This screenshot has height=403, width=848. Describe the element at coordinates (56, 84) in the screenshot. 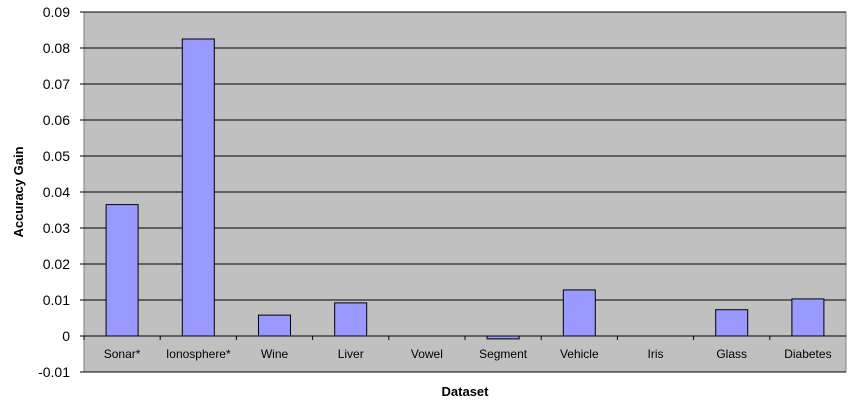

I see `y-tick-label: 0.07` at that location.